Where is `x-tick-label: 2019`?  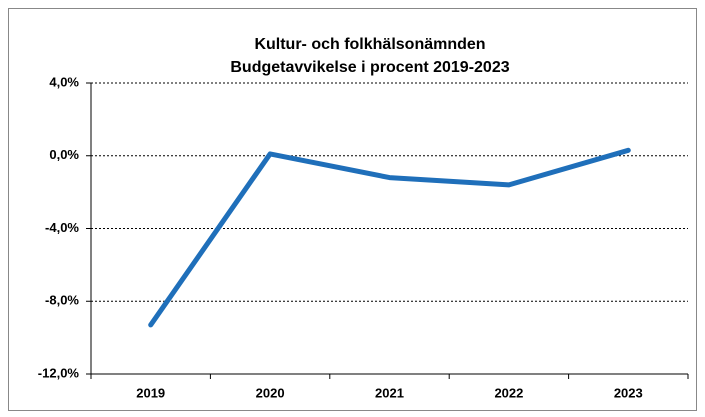 x-tick-label: 2019 is located at coordinates (150, 392).